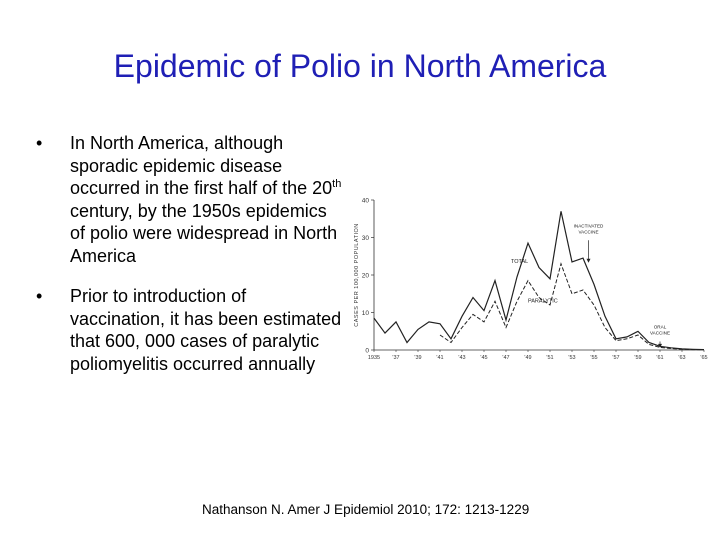 This screenshot has height=540, width=720. I want to click on x-tick-label: '45, so click(483, 358).